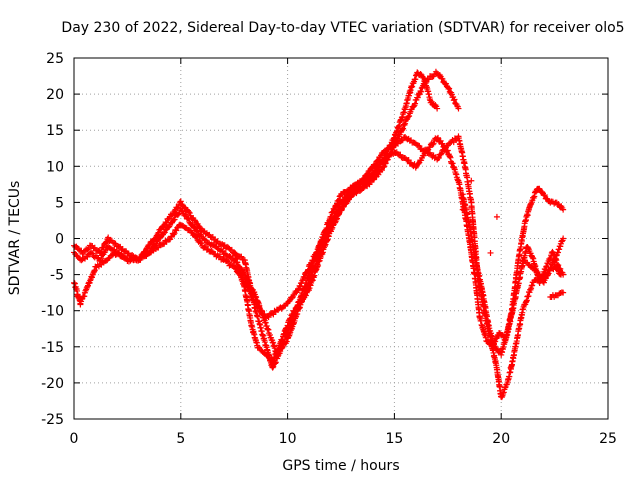 The image size is (640, 480). Describe the element at coordinates (52, 348) in the screenshot. I see `y-tick-label: -15` at that location.